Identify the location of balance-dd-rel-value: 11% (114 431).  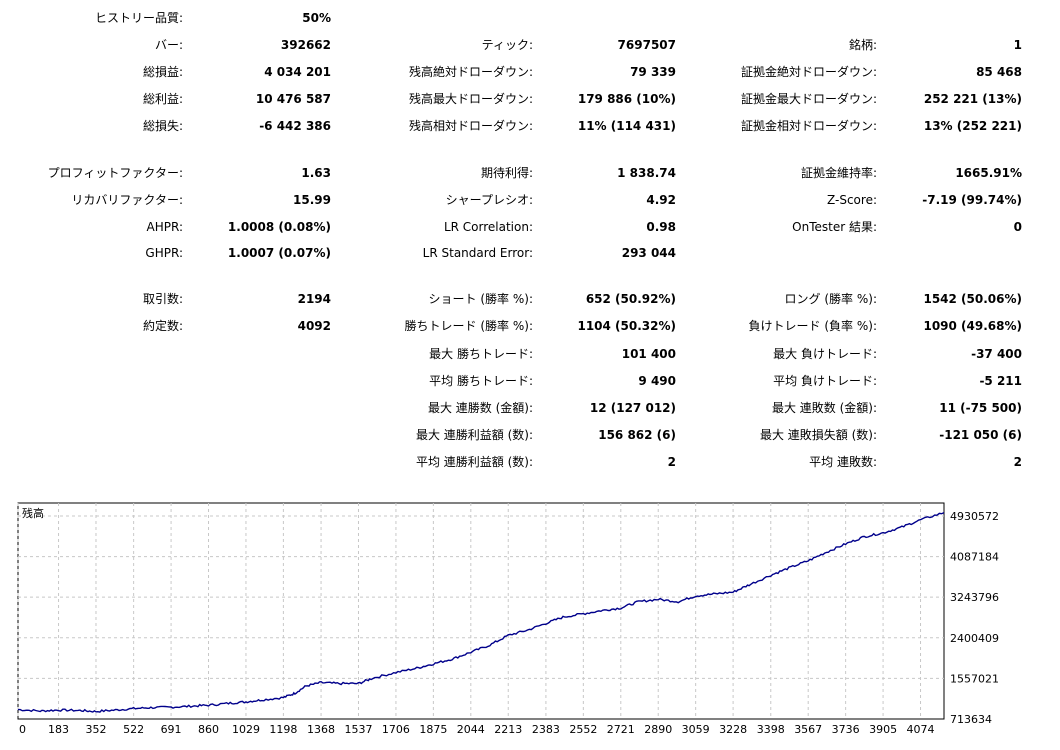
(626, 126).